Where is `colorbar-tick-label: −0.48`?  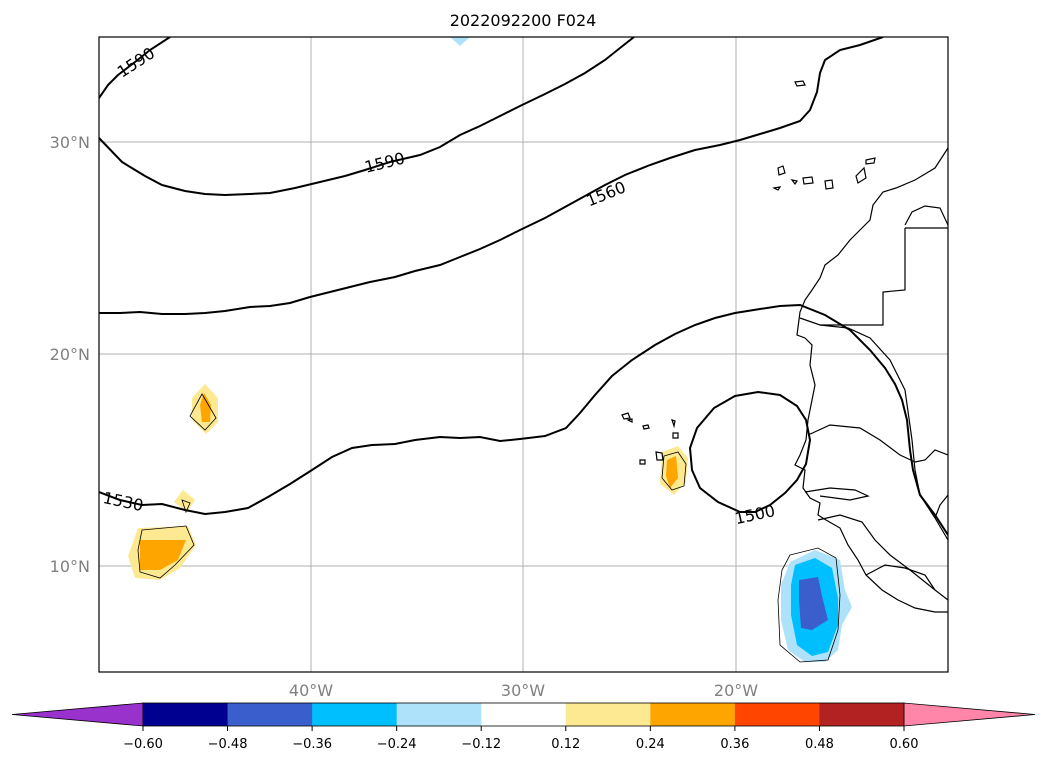
colorbar-tick-label: −0.48 is located at coordinates (228, 744).